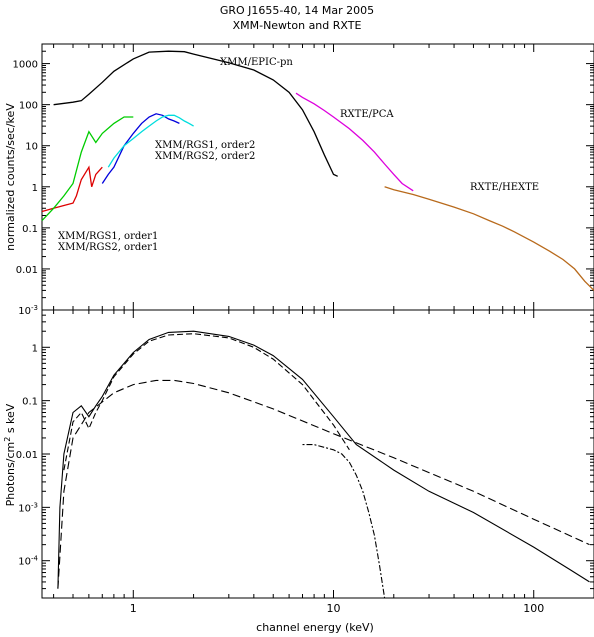 The image size is (594, 637). What do you see at coordinates (108, 247) in the screenshot?
I see `annotation-rgs2-order1: XMM/RGS2, order1` at bounding box center [108, 247].